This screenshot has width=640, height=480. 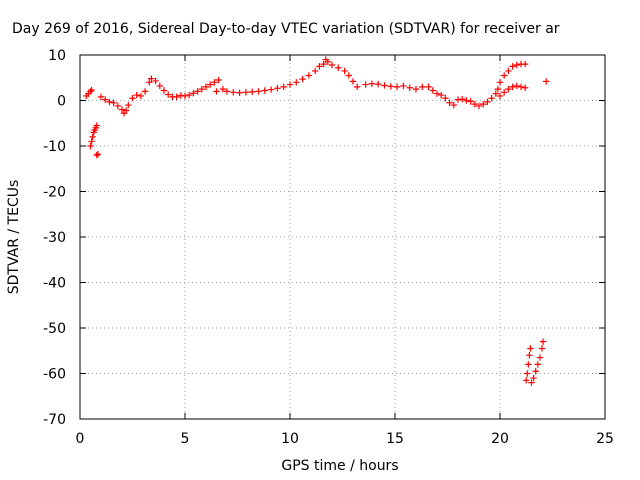 What do you see at coordinates (185, 439) in the screenshot?
I see `x-tick-label: 5` at bounding box center [185, 439].